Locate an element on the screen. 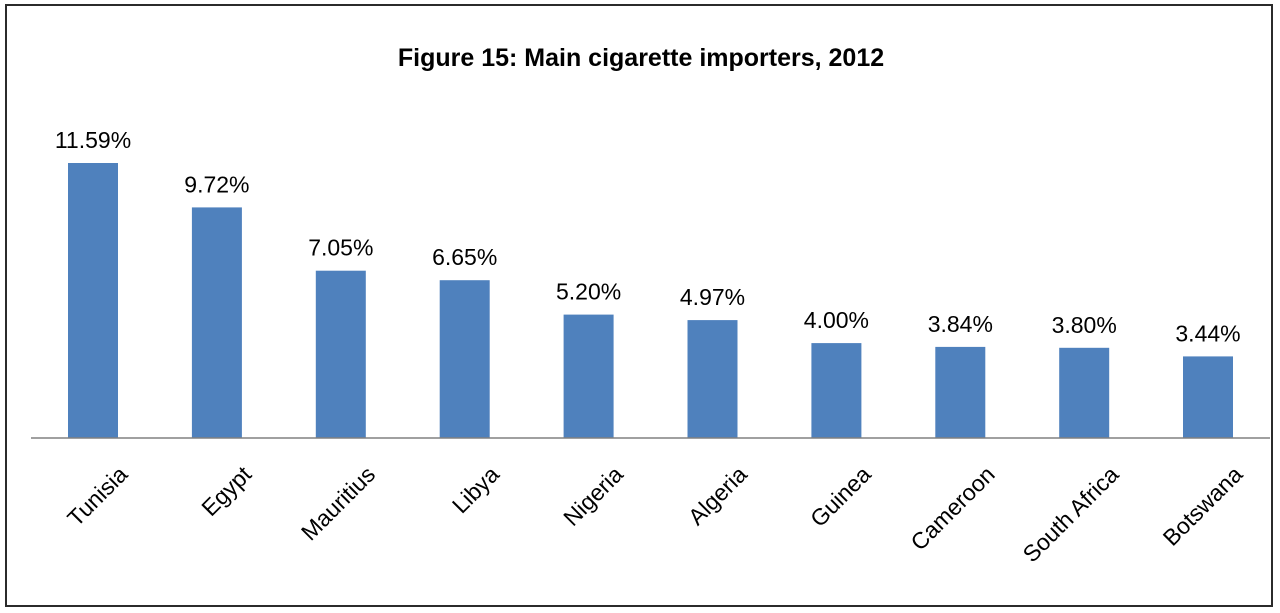  bar-nigeria is located at coordinates (588, 376).